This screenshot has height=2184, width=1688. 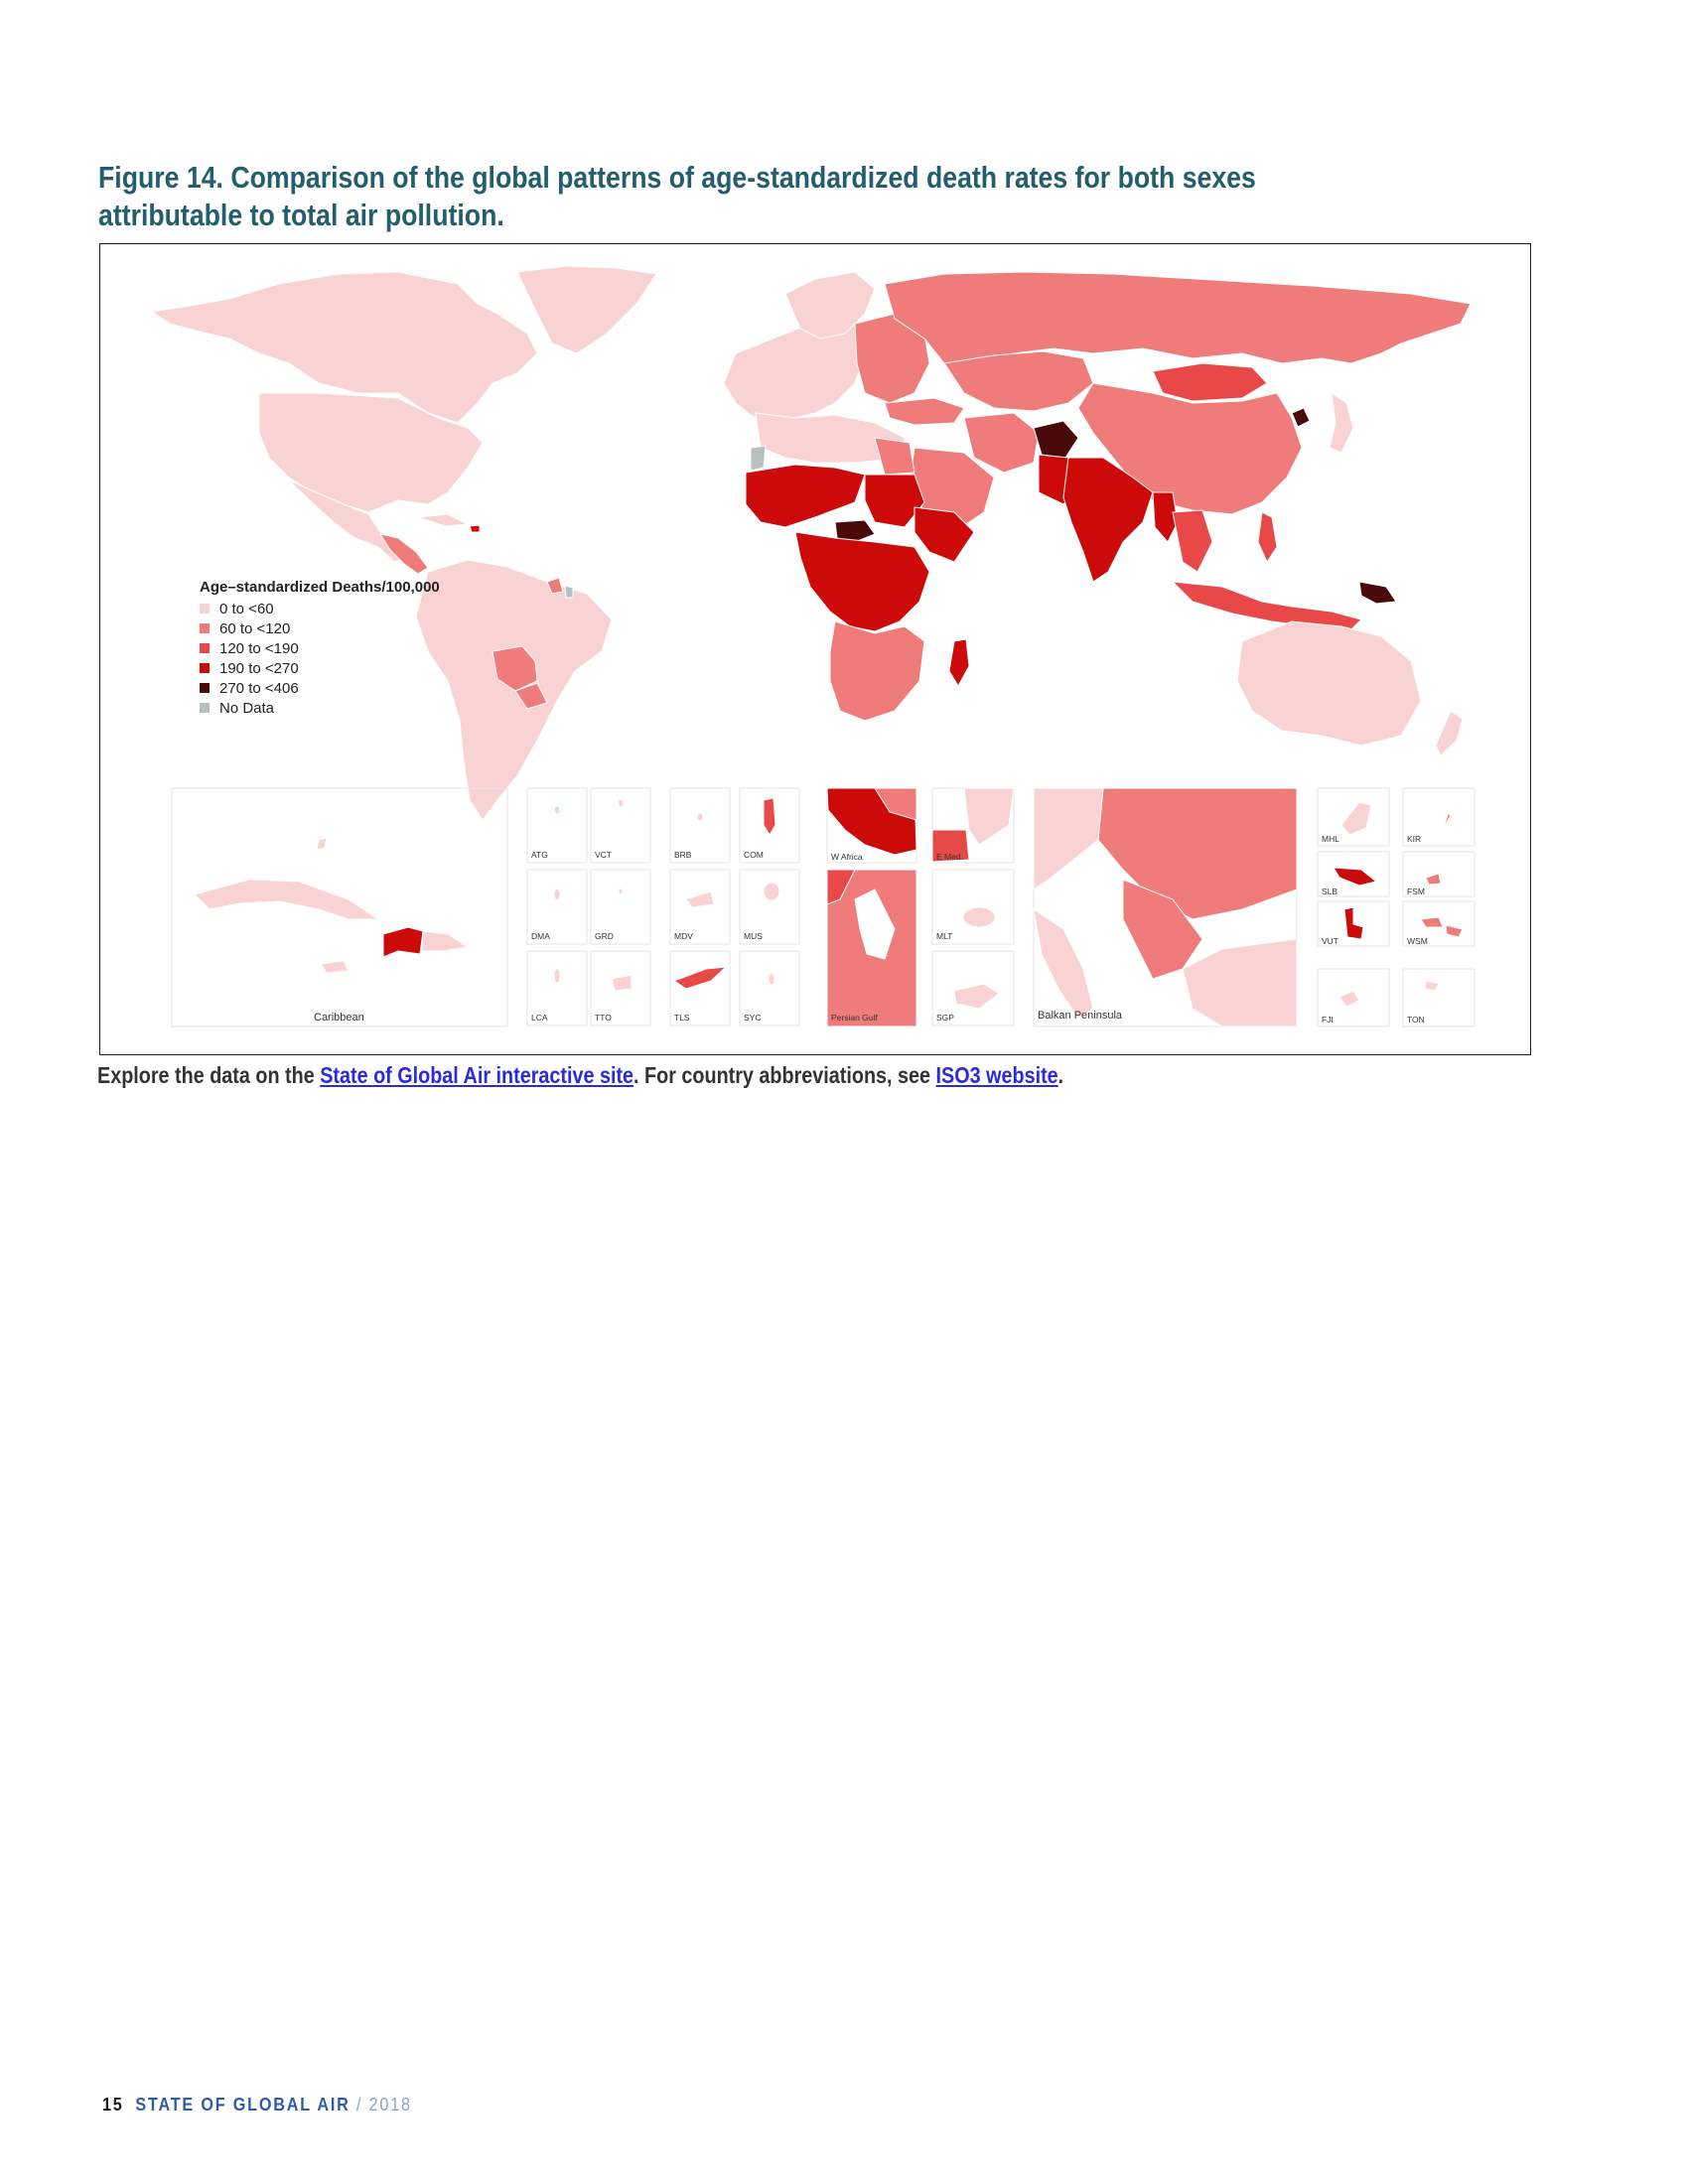 What do you see at coordinates (237, 708) in the screenshot?
I see `legend-item: No Data` at bounding box center [237, 708].